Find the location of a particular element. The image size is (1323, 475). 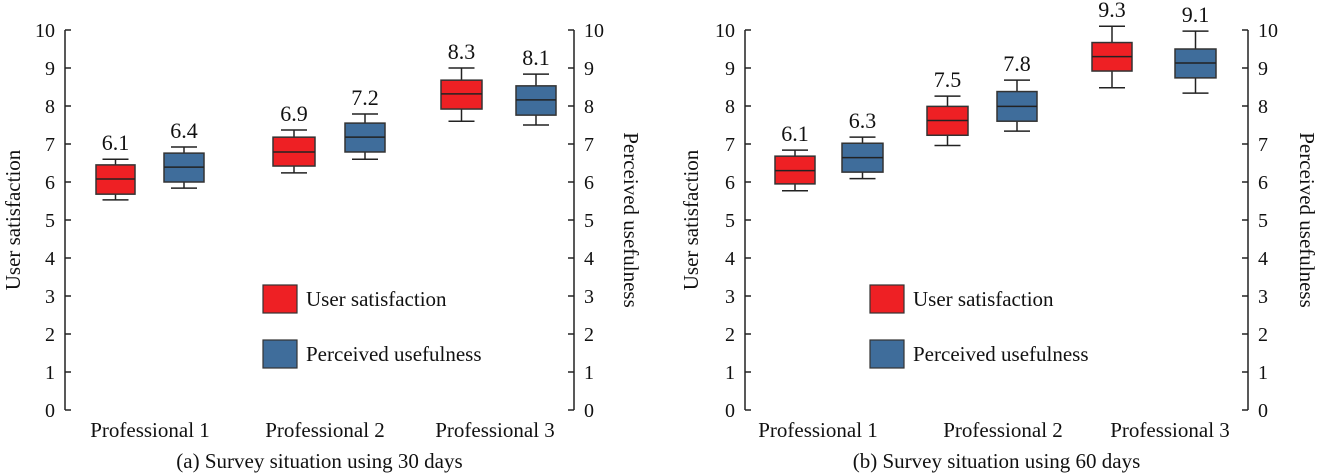

data-label: 7.5 is located at coordinates (948, 79).